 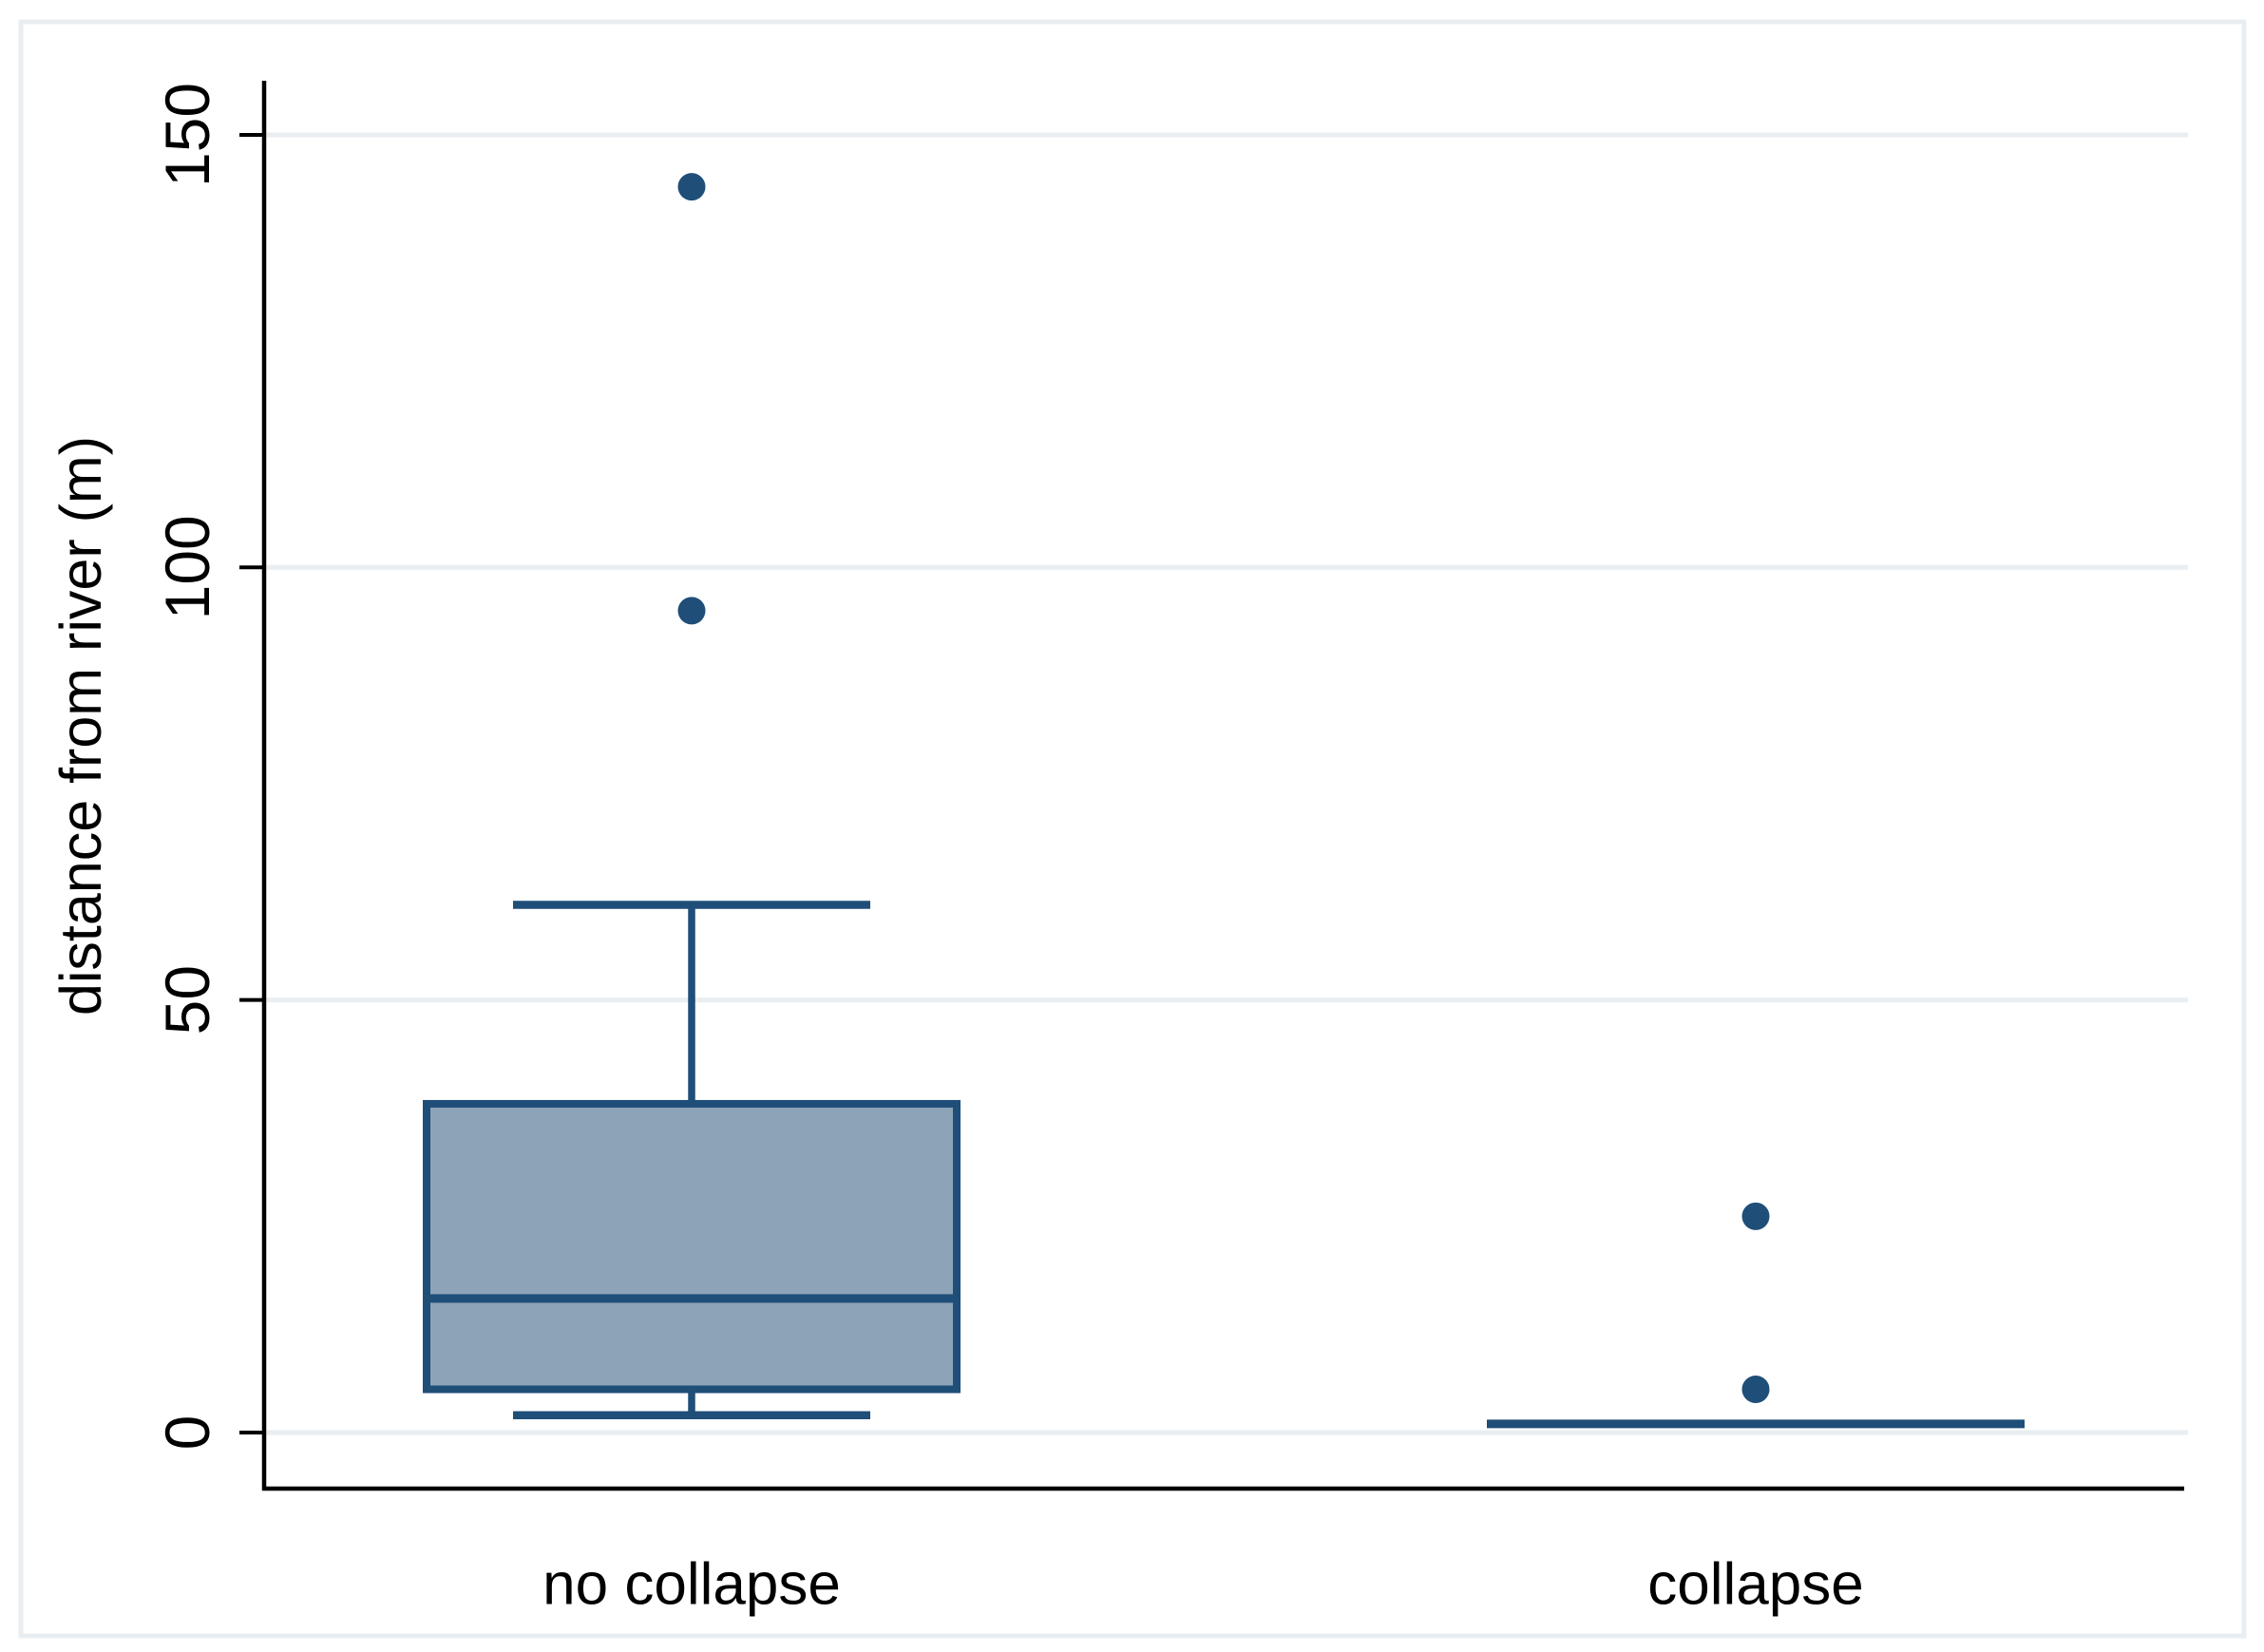 I want to click on y-tick-label-50: 50, so click(x=187, y=1000).